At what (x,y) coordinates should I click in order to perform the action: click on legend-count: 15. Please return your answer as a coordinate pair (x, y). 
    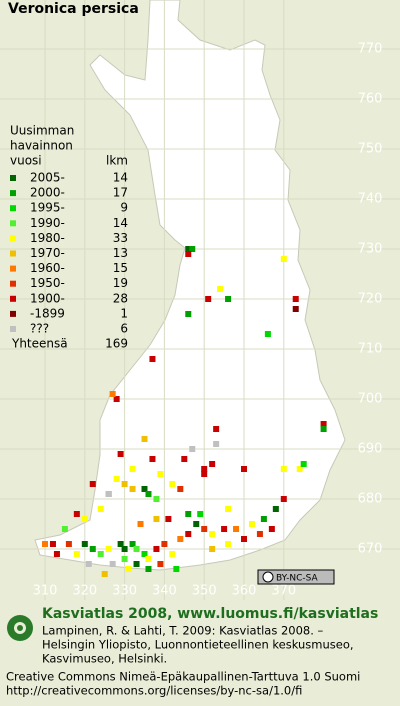
    Looking at the image, I should click on (120, 268).